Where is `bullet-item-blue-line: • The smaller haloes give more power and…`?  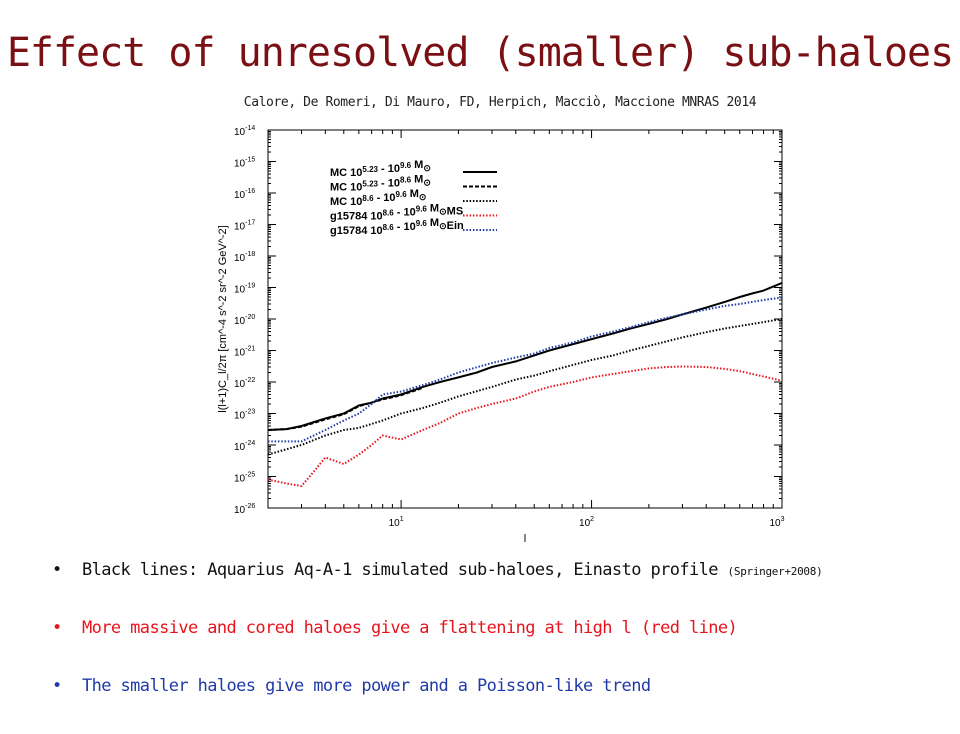
bullet-item-blue-line: • The smaller haloes give more power and… is located at coordinates (504, 705).